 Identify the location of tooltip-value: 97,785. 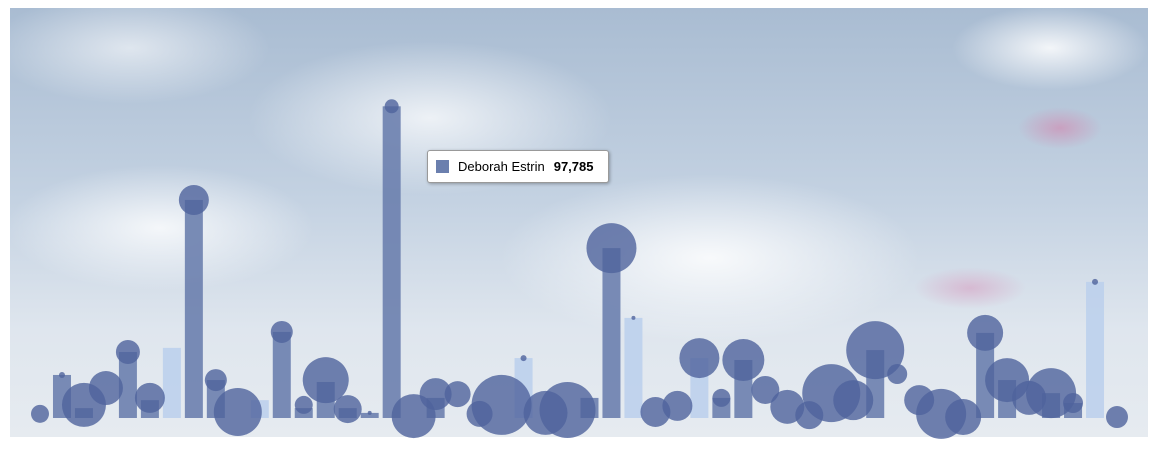
(573, 166).